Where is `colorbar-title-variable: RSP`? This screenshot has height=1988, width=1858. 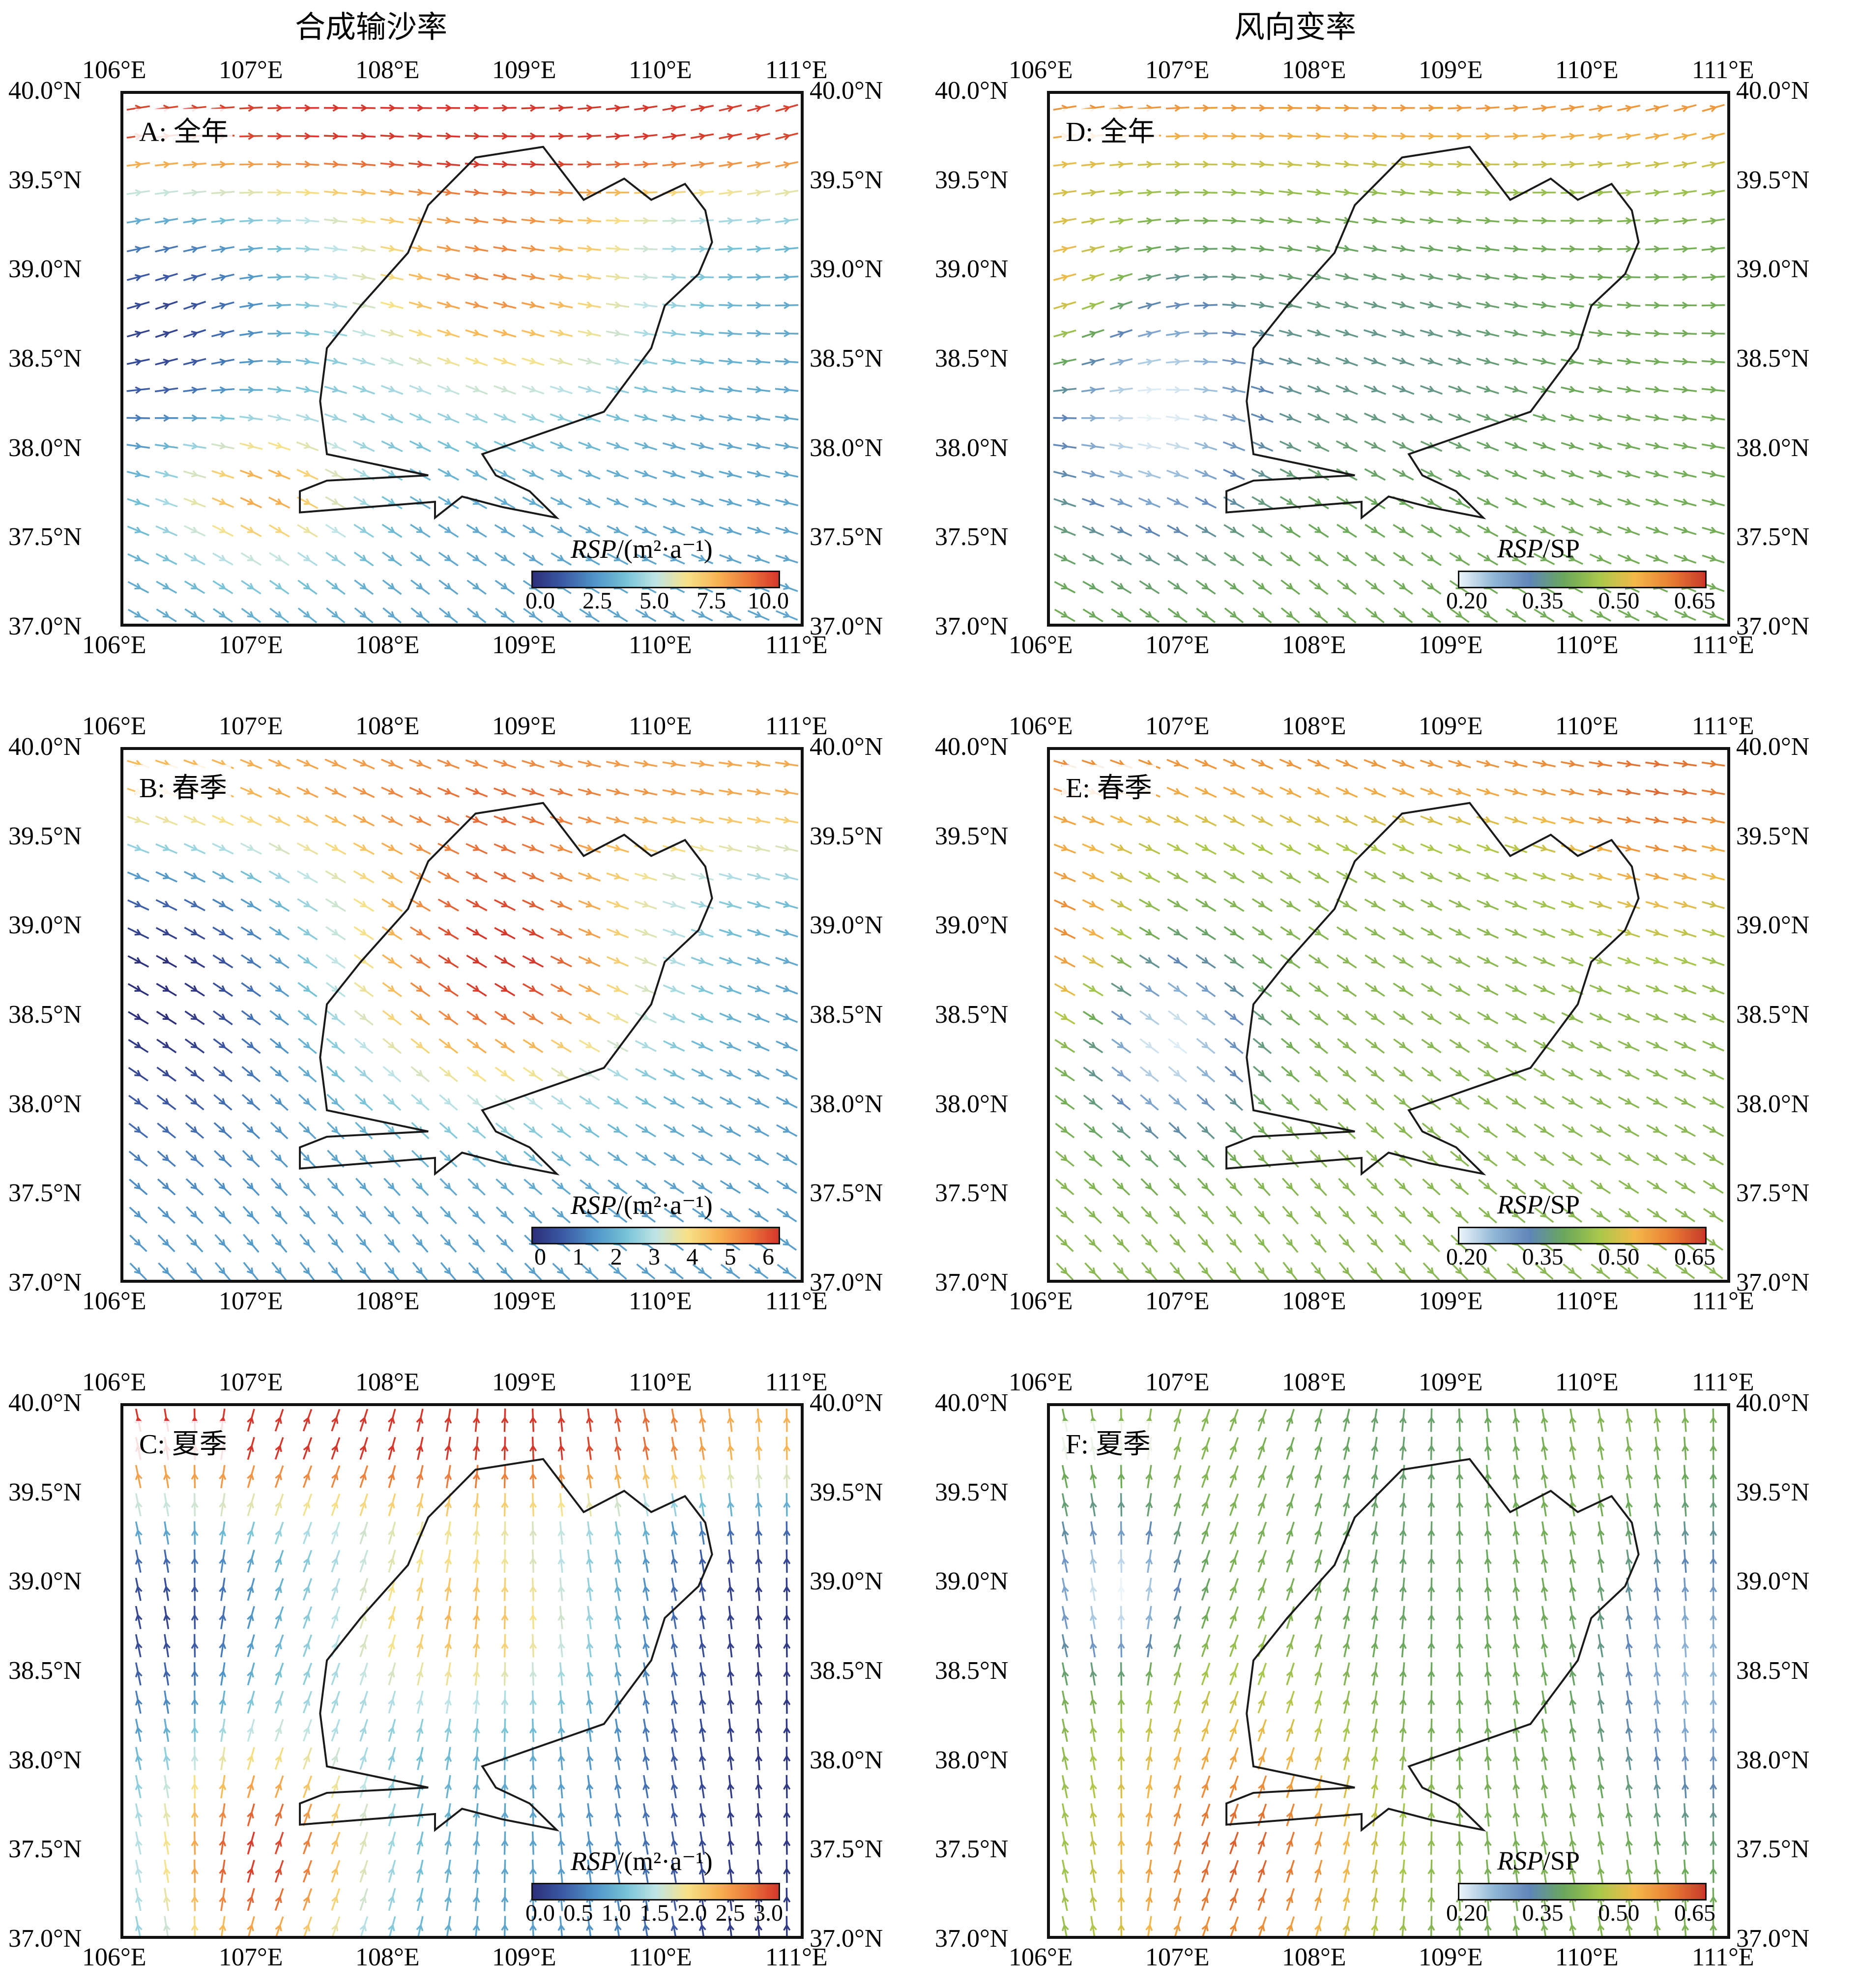
colorbar-title-variable: RSP is located at coordinates (593, 1861).